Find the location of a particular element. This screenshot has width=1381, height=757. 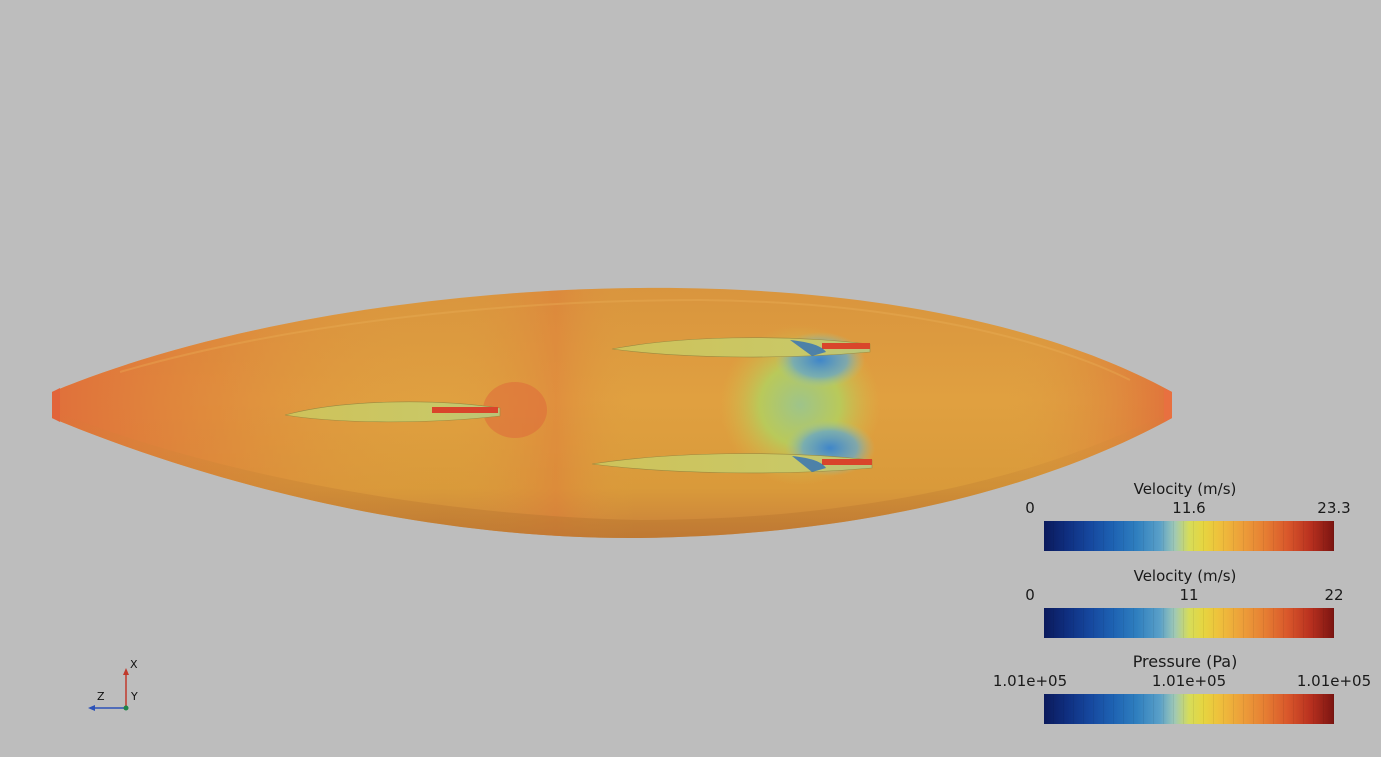

axis-y-label: Y is located at coordinates (134, 696).